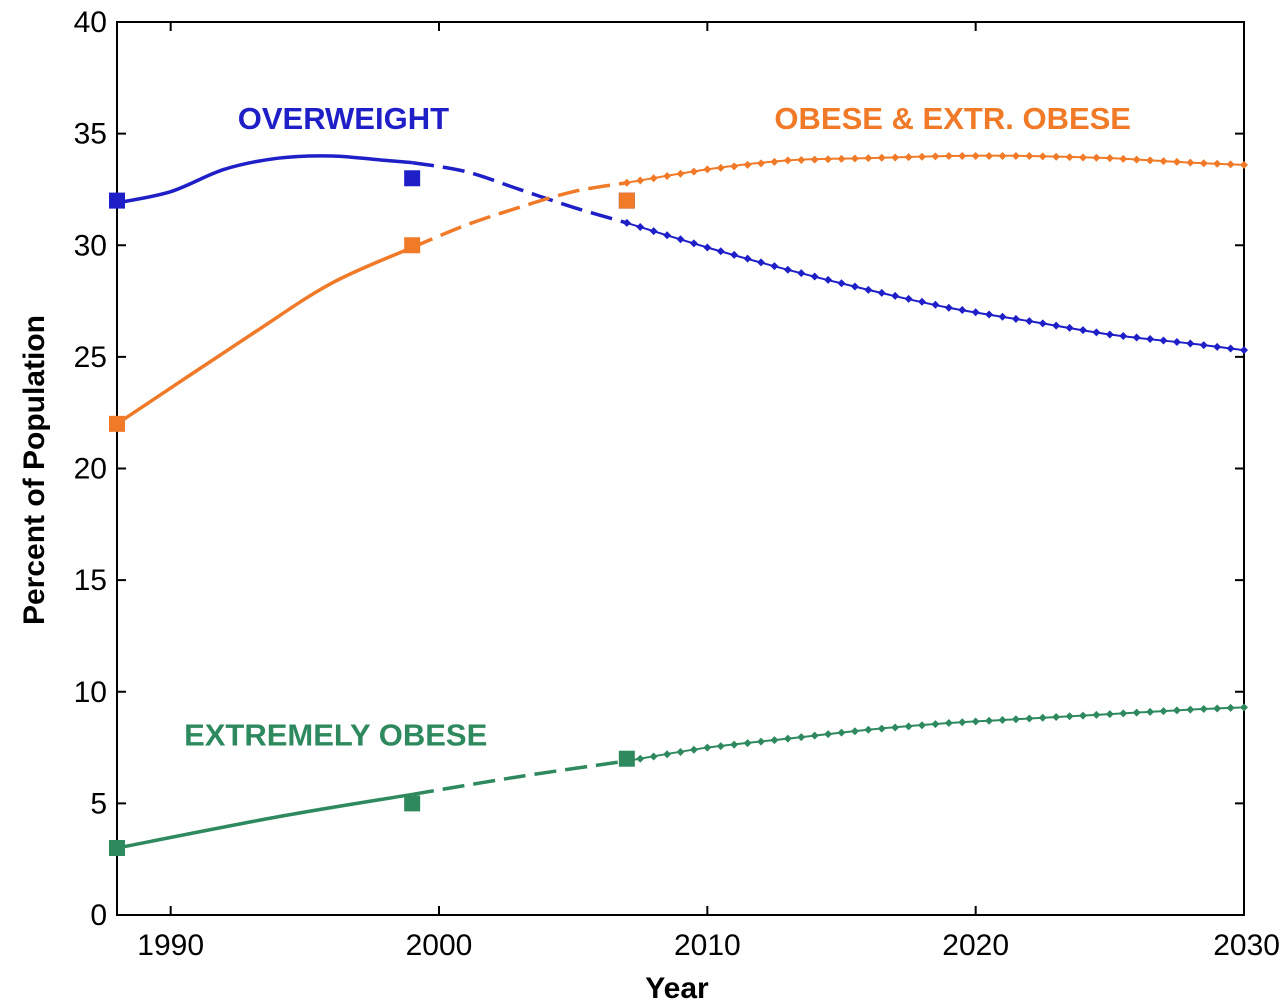  What do you see at coordinates (707, 945) in the screenshot?
I see `x-tick-label: 2010` at bounding box center [707, 945].